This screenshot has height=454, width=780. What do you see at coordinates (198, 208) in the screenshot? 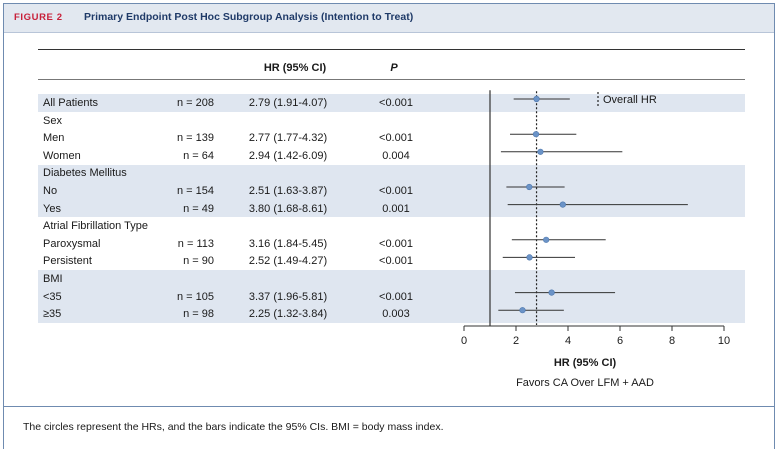
I see `sample-size: n = 49` at bounding box center [198, 208].